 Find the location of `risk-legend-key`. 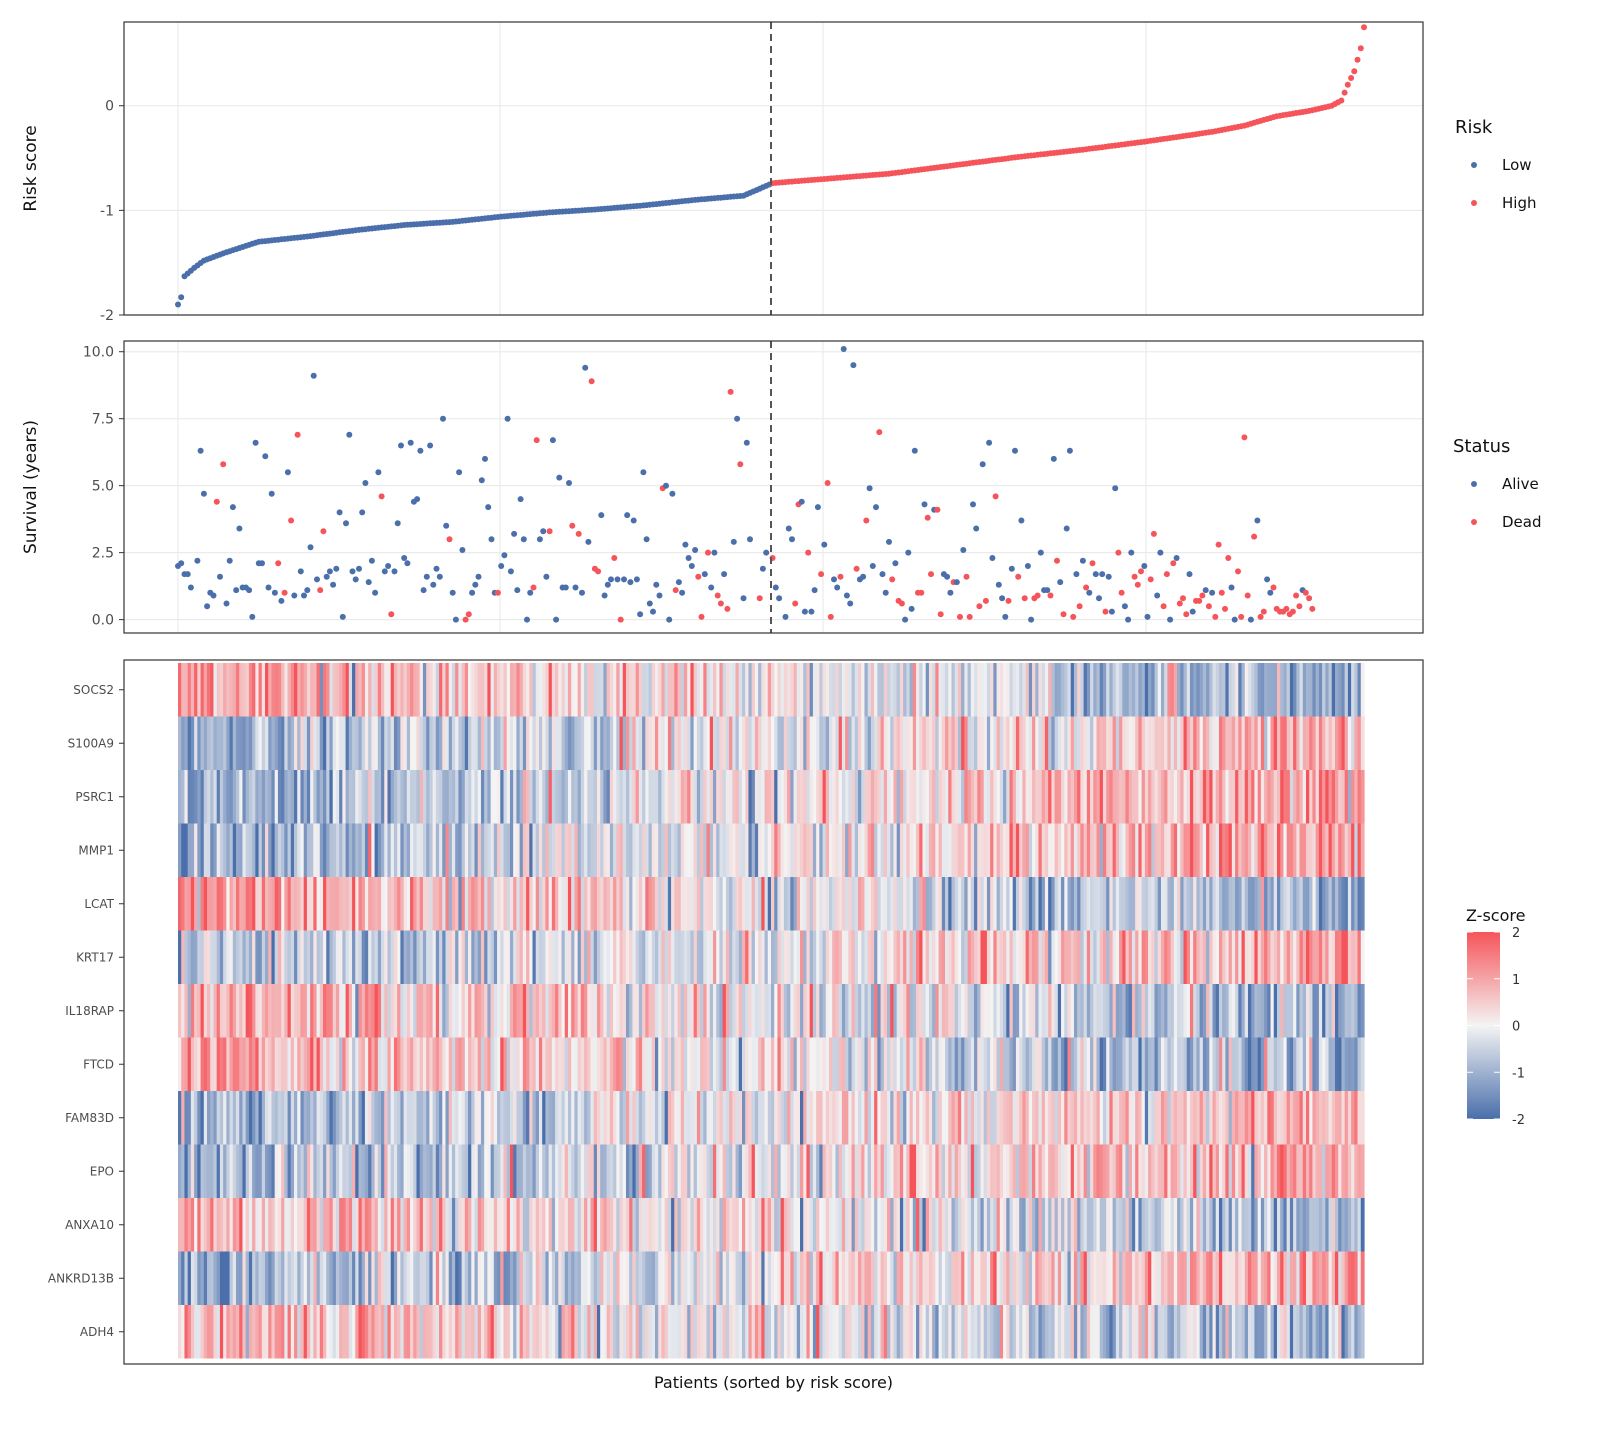

risk-legend-key is located at coordinates (1474, 165).